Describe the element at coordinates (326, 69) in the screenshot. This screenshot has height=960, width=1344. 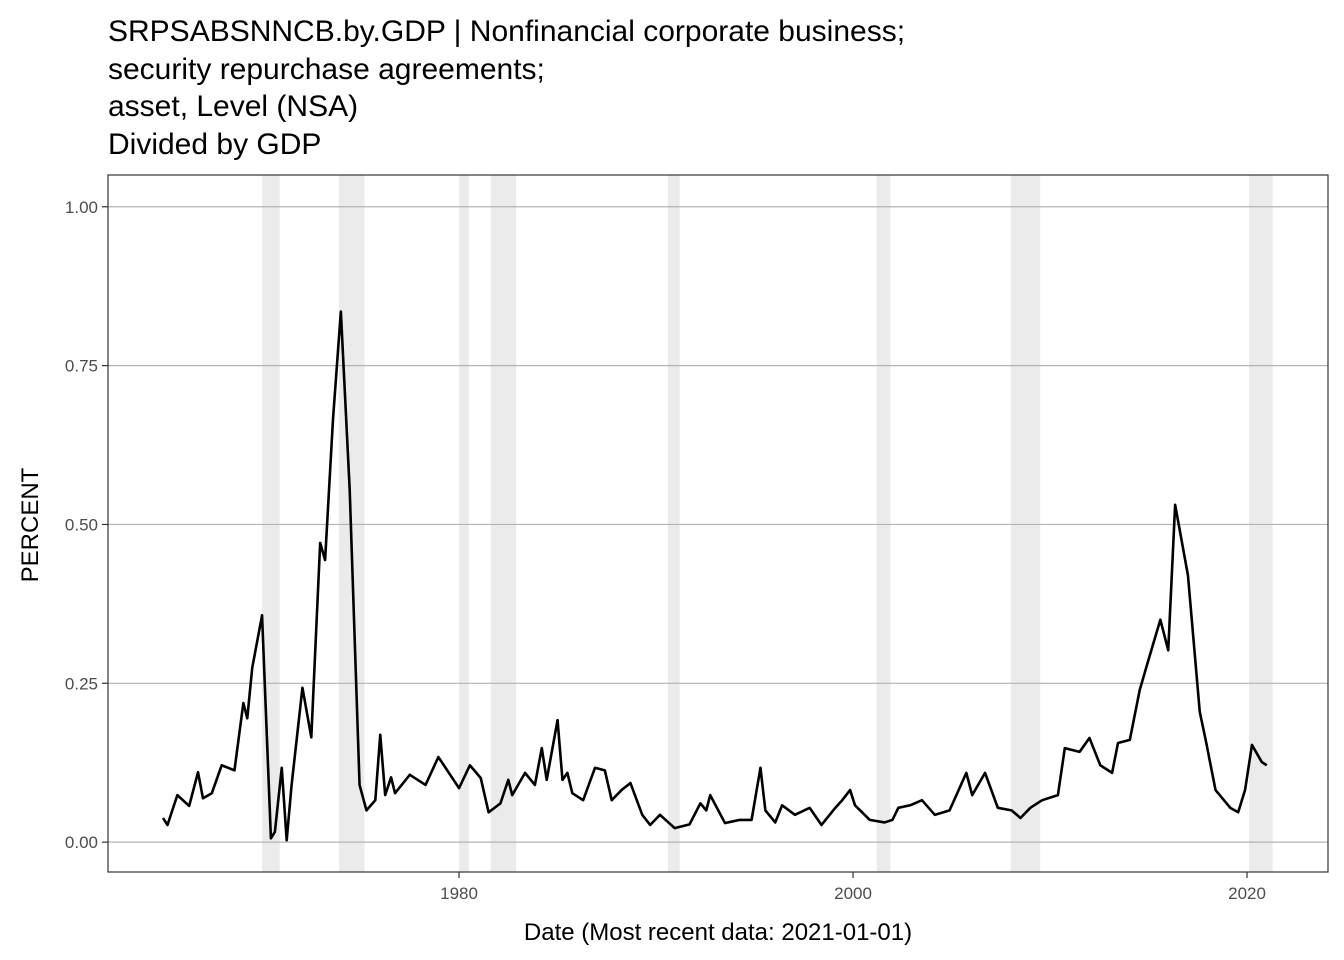
I see `chart-title: security repurchase agreements;` at that location.